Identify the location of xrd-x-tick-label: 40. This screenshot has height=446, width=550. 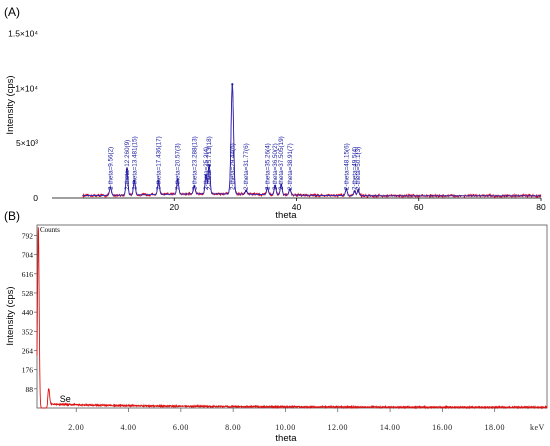
(297, 207).